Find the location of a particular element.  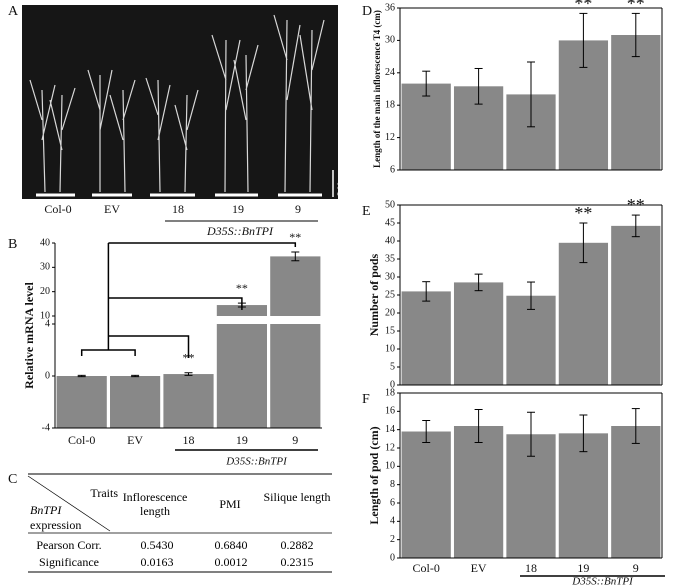

plants is located at coordinates (177, 103).